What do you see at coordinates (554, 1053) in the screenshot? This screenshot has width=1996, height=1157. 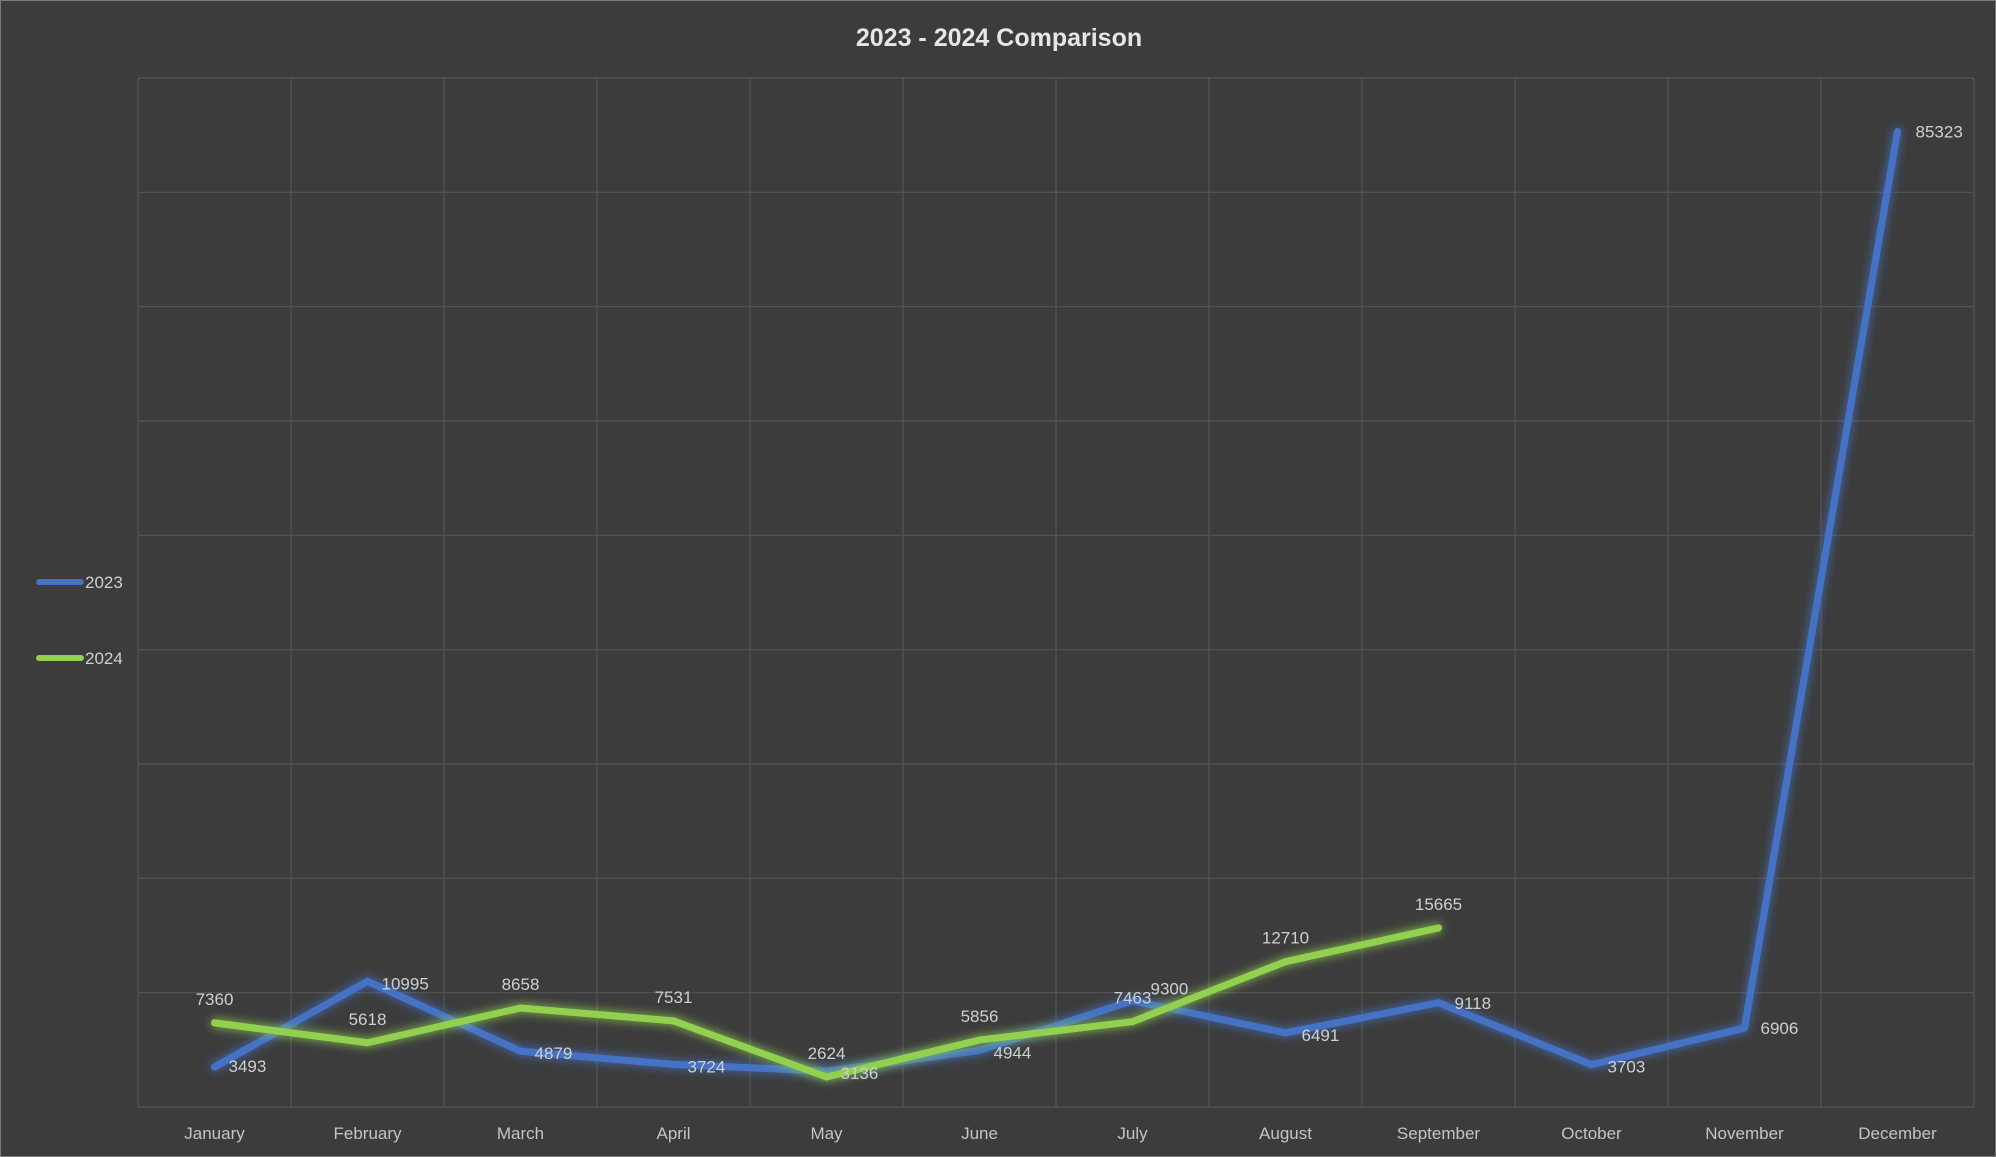 I see `data-label-2023: 4879` at bounding box center [554, 1053].